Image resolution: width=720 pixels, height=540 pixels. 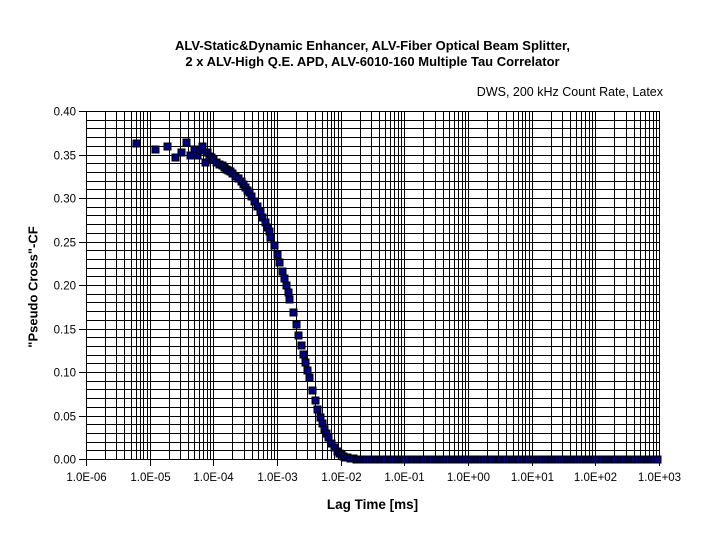 What do you see at coordinates (65, 461) in the screenshot?
I see `y-tick-label: 0.00` at bounding box center [65, 461].